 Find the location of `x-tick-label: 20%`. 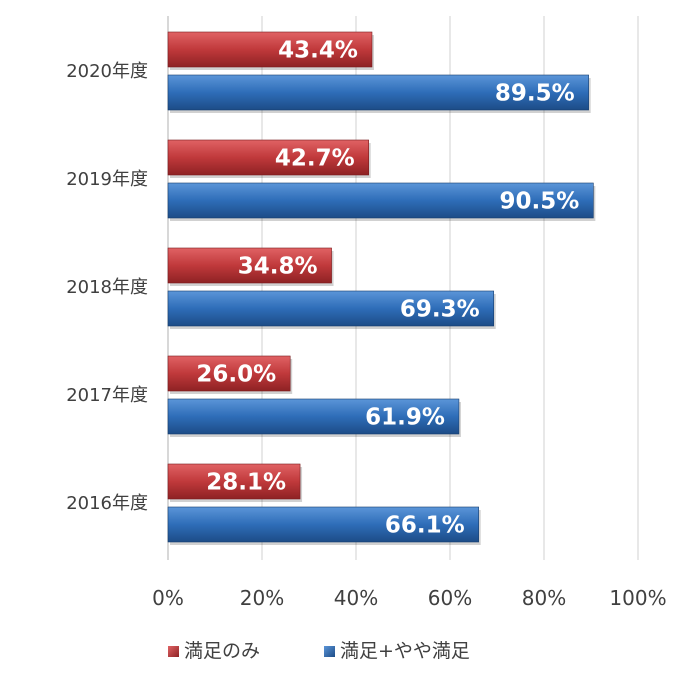

x-tick-label: 20% is located at coordinates (262, 598).